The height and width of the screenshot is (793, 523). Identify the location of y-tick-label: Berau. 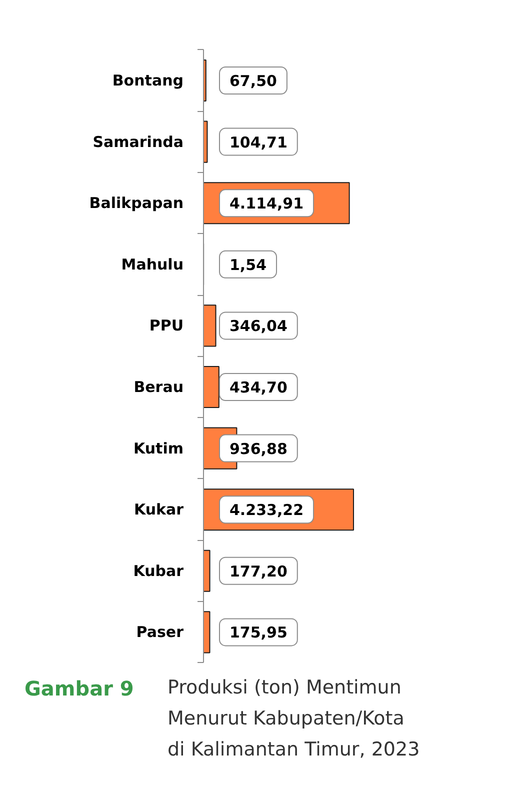
(159, 387).